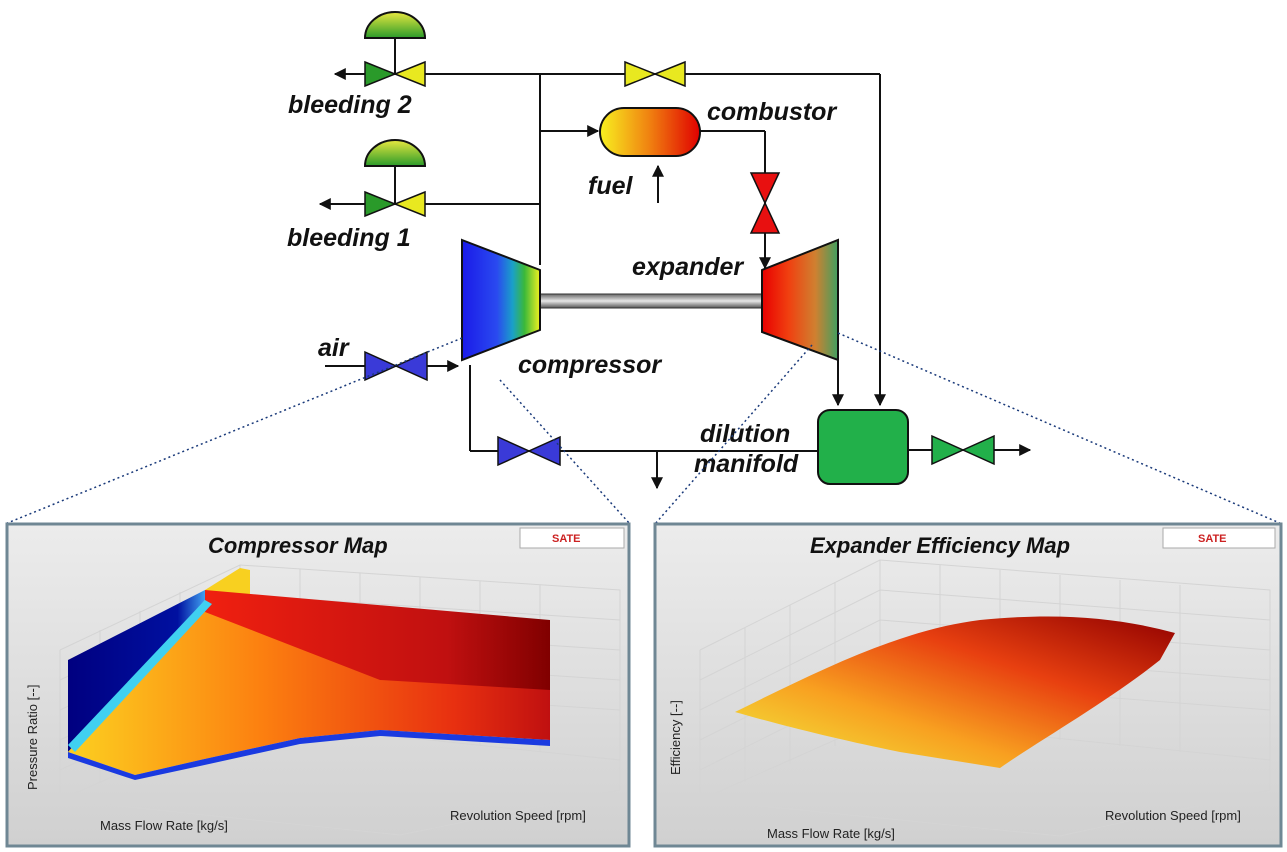 This screenshot has height=852, width=1287. Describe the element at coordinates (746, 464) in the screenshot. I see `label-manifold: manifold` at that location.